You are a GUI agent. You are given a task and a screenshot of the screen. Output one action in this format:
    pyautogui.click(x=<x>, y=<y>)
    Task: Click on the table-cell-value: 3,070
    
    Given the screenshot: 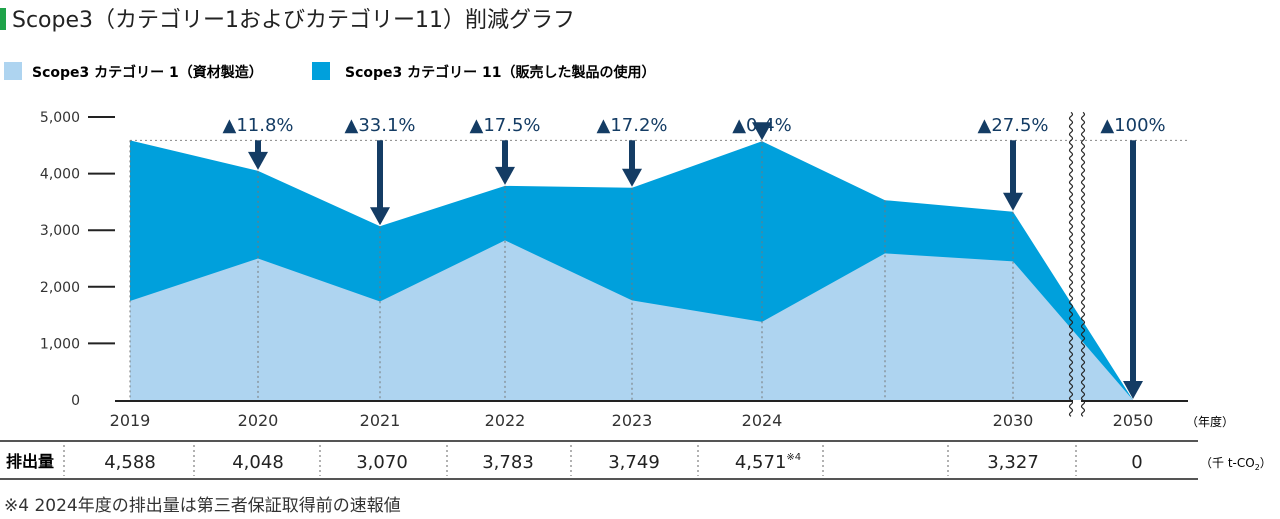 What is the action you would take?
    pyautogui.click(x=382, y=462)
    